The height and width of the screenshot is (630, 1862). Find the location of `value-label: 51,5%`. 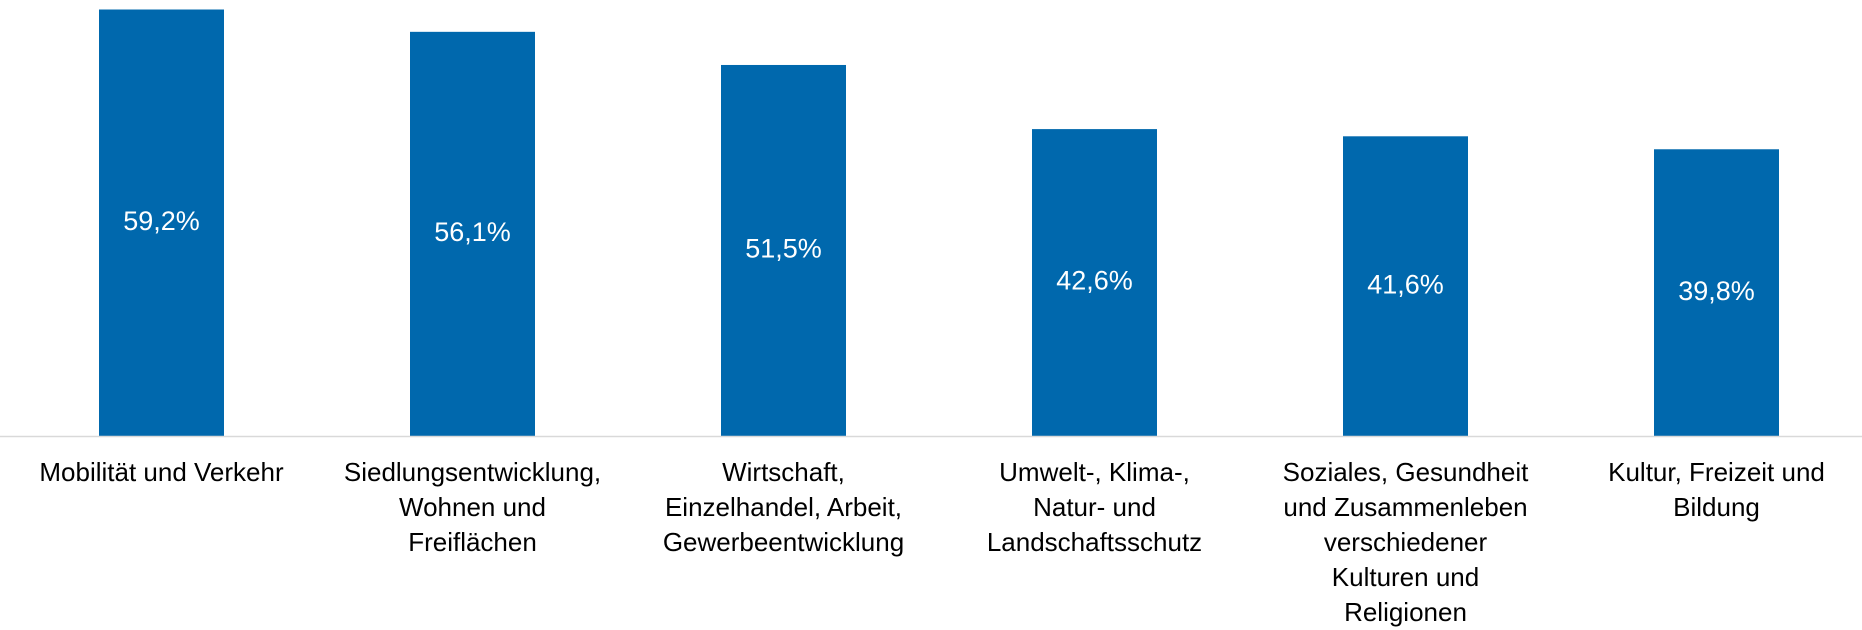

value-label: 51,5% is located at coordinates (783, 249).